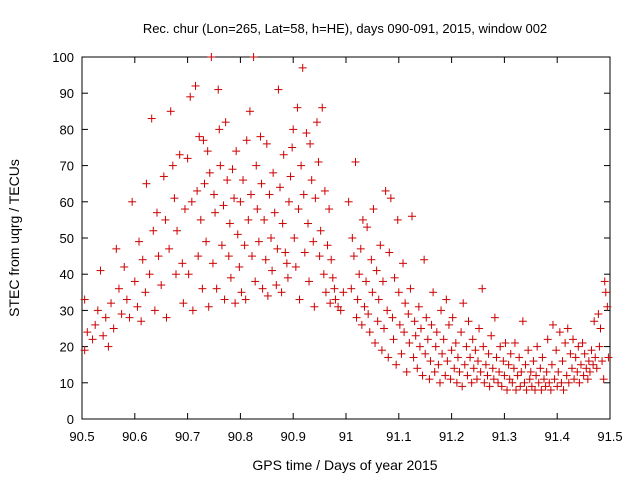 Image resolution: width=640 pixels, height=480 pixels. What do you see at coordinates (67, 347) in the screenshot?
I see `y-tick-label: 20` at bounding box center [67, 347].